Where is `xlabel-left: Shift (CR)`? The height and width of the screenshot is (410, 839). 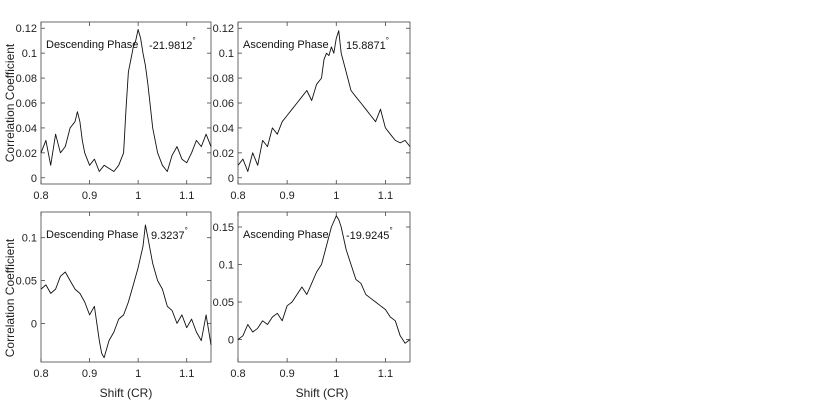
xlabel-left: Shift (CR) is located at coordinates (126, 393).